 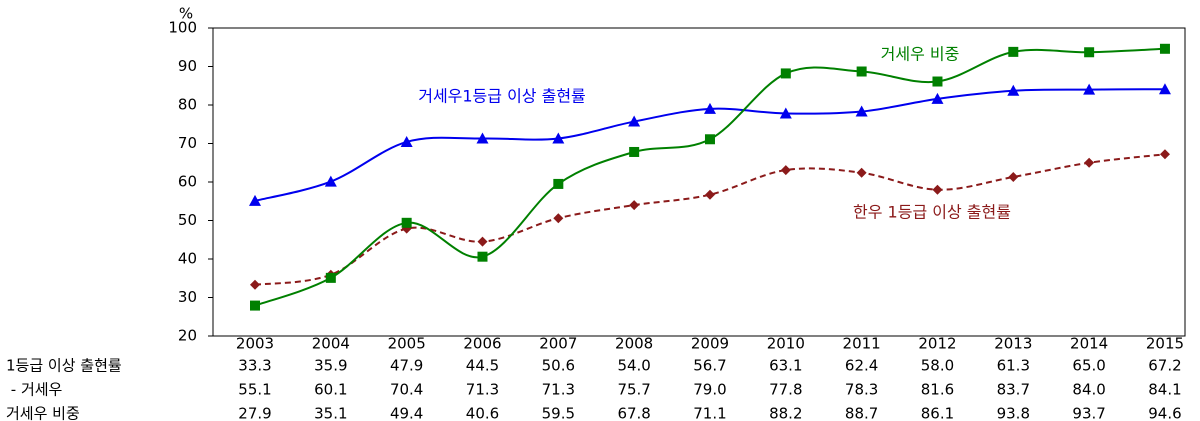 What do you see at coordinates (785, 390) in the screenshot?
I see `table-cell: 77.8` at bounding box center [785, 390].